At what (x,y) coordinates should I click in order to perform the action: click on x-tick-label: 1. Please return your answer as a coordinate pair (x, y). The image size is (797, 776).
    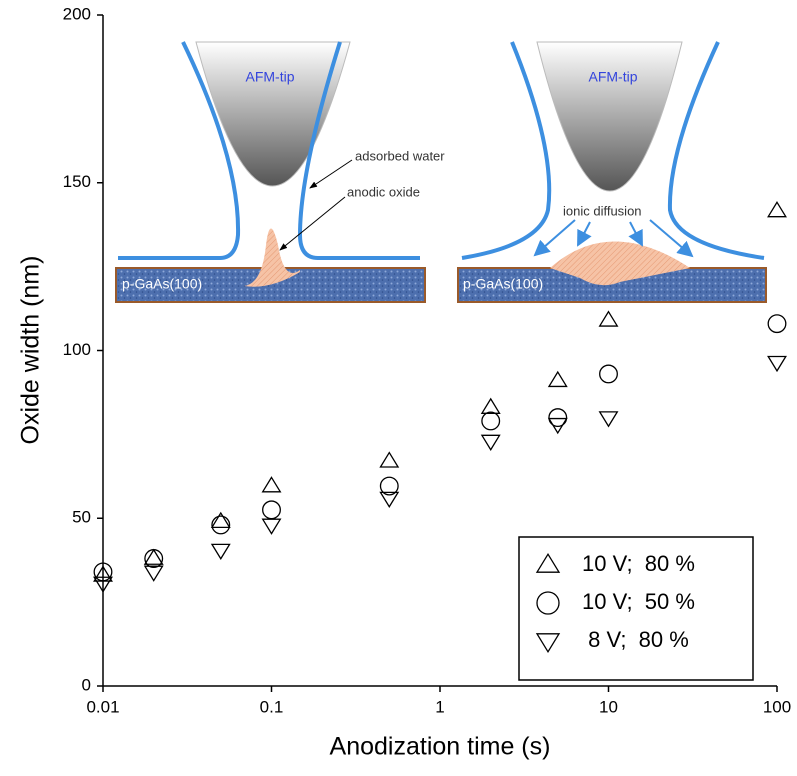
    Looking at the image, I should click on (439, 706).